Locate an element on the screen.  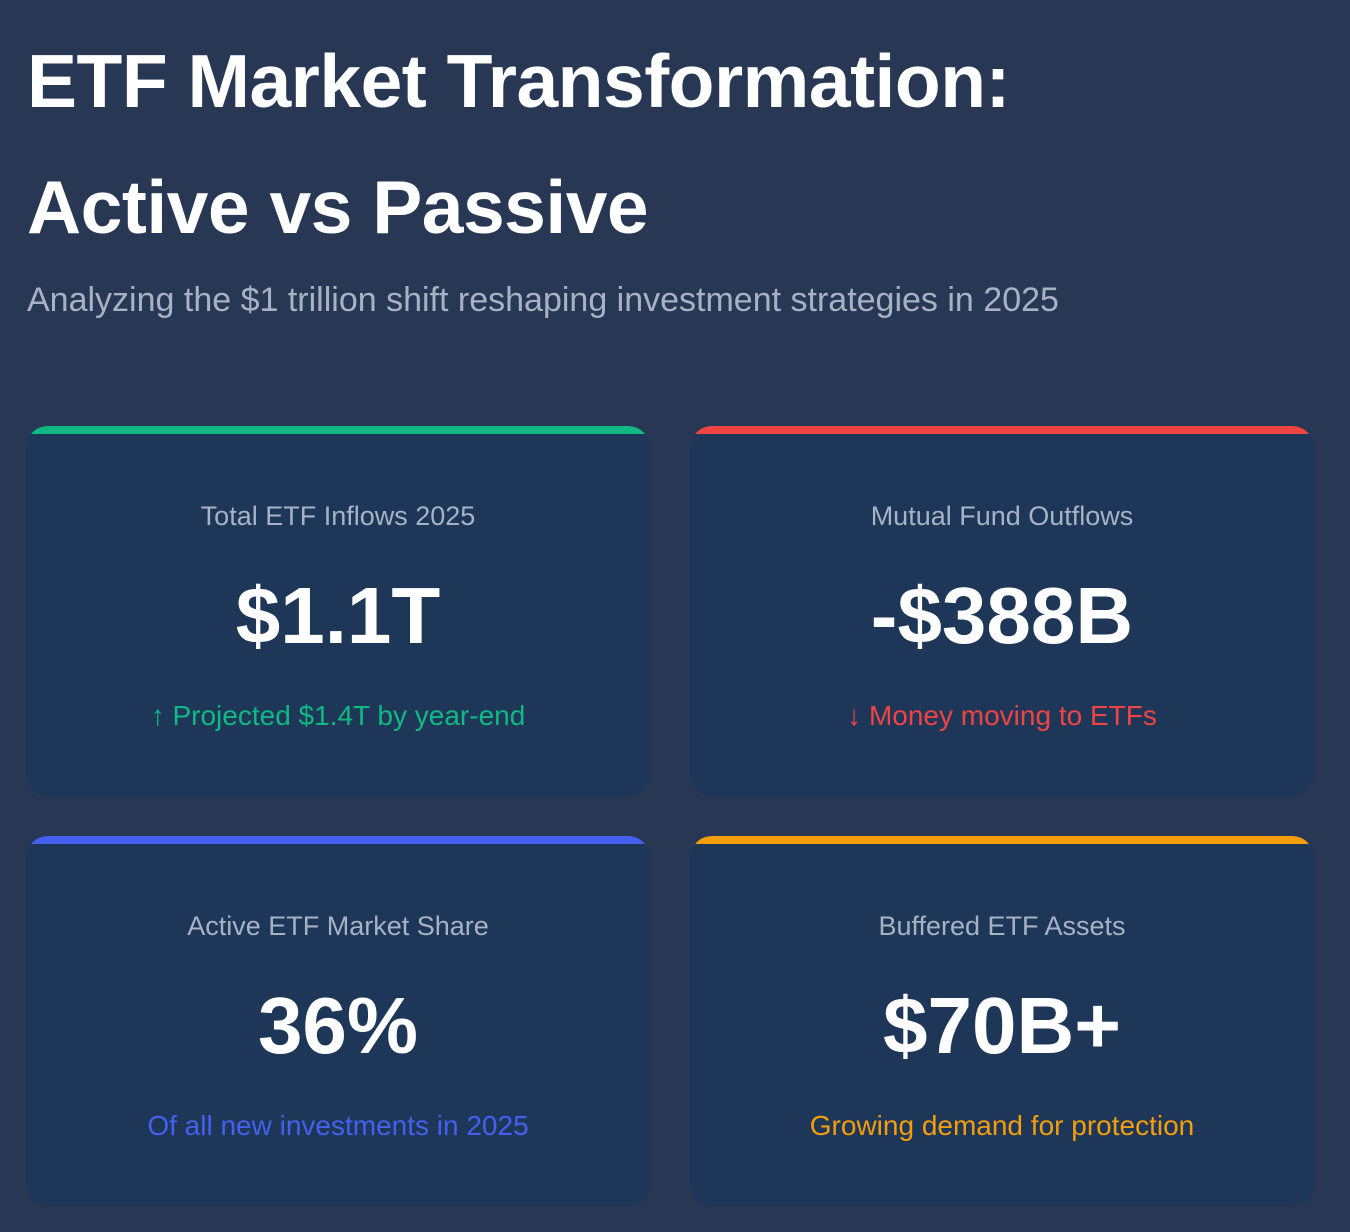
stat-card-note: Of all new investments in 2025 is located at coordinates (338, 1125).